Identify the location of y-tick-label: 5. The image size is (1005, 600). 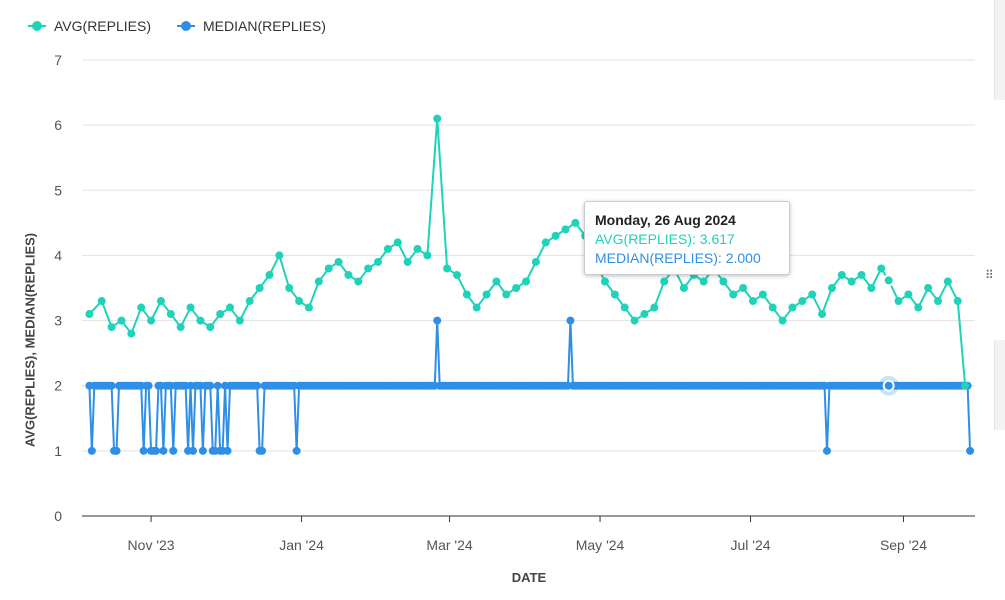
(58, 190).